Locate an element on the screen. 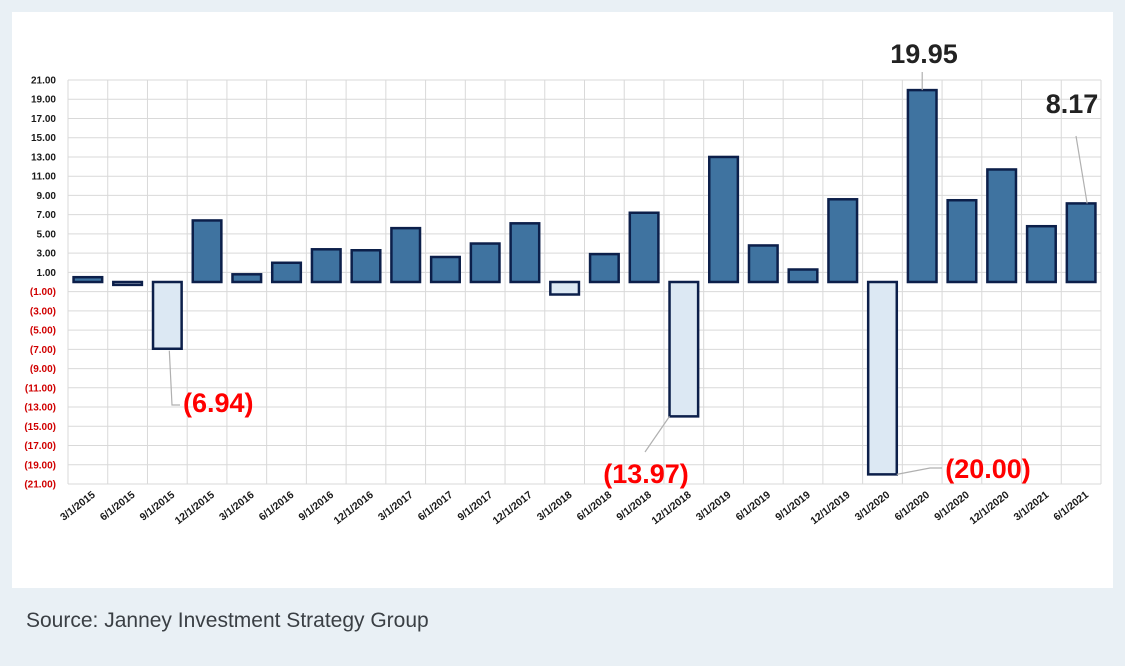  x-tick-label: 12/1/2018 is located at coordinates (671, 508).